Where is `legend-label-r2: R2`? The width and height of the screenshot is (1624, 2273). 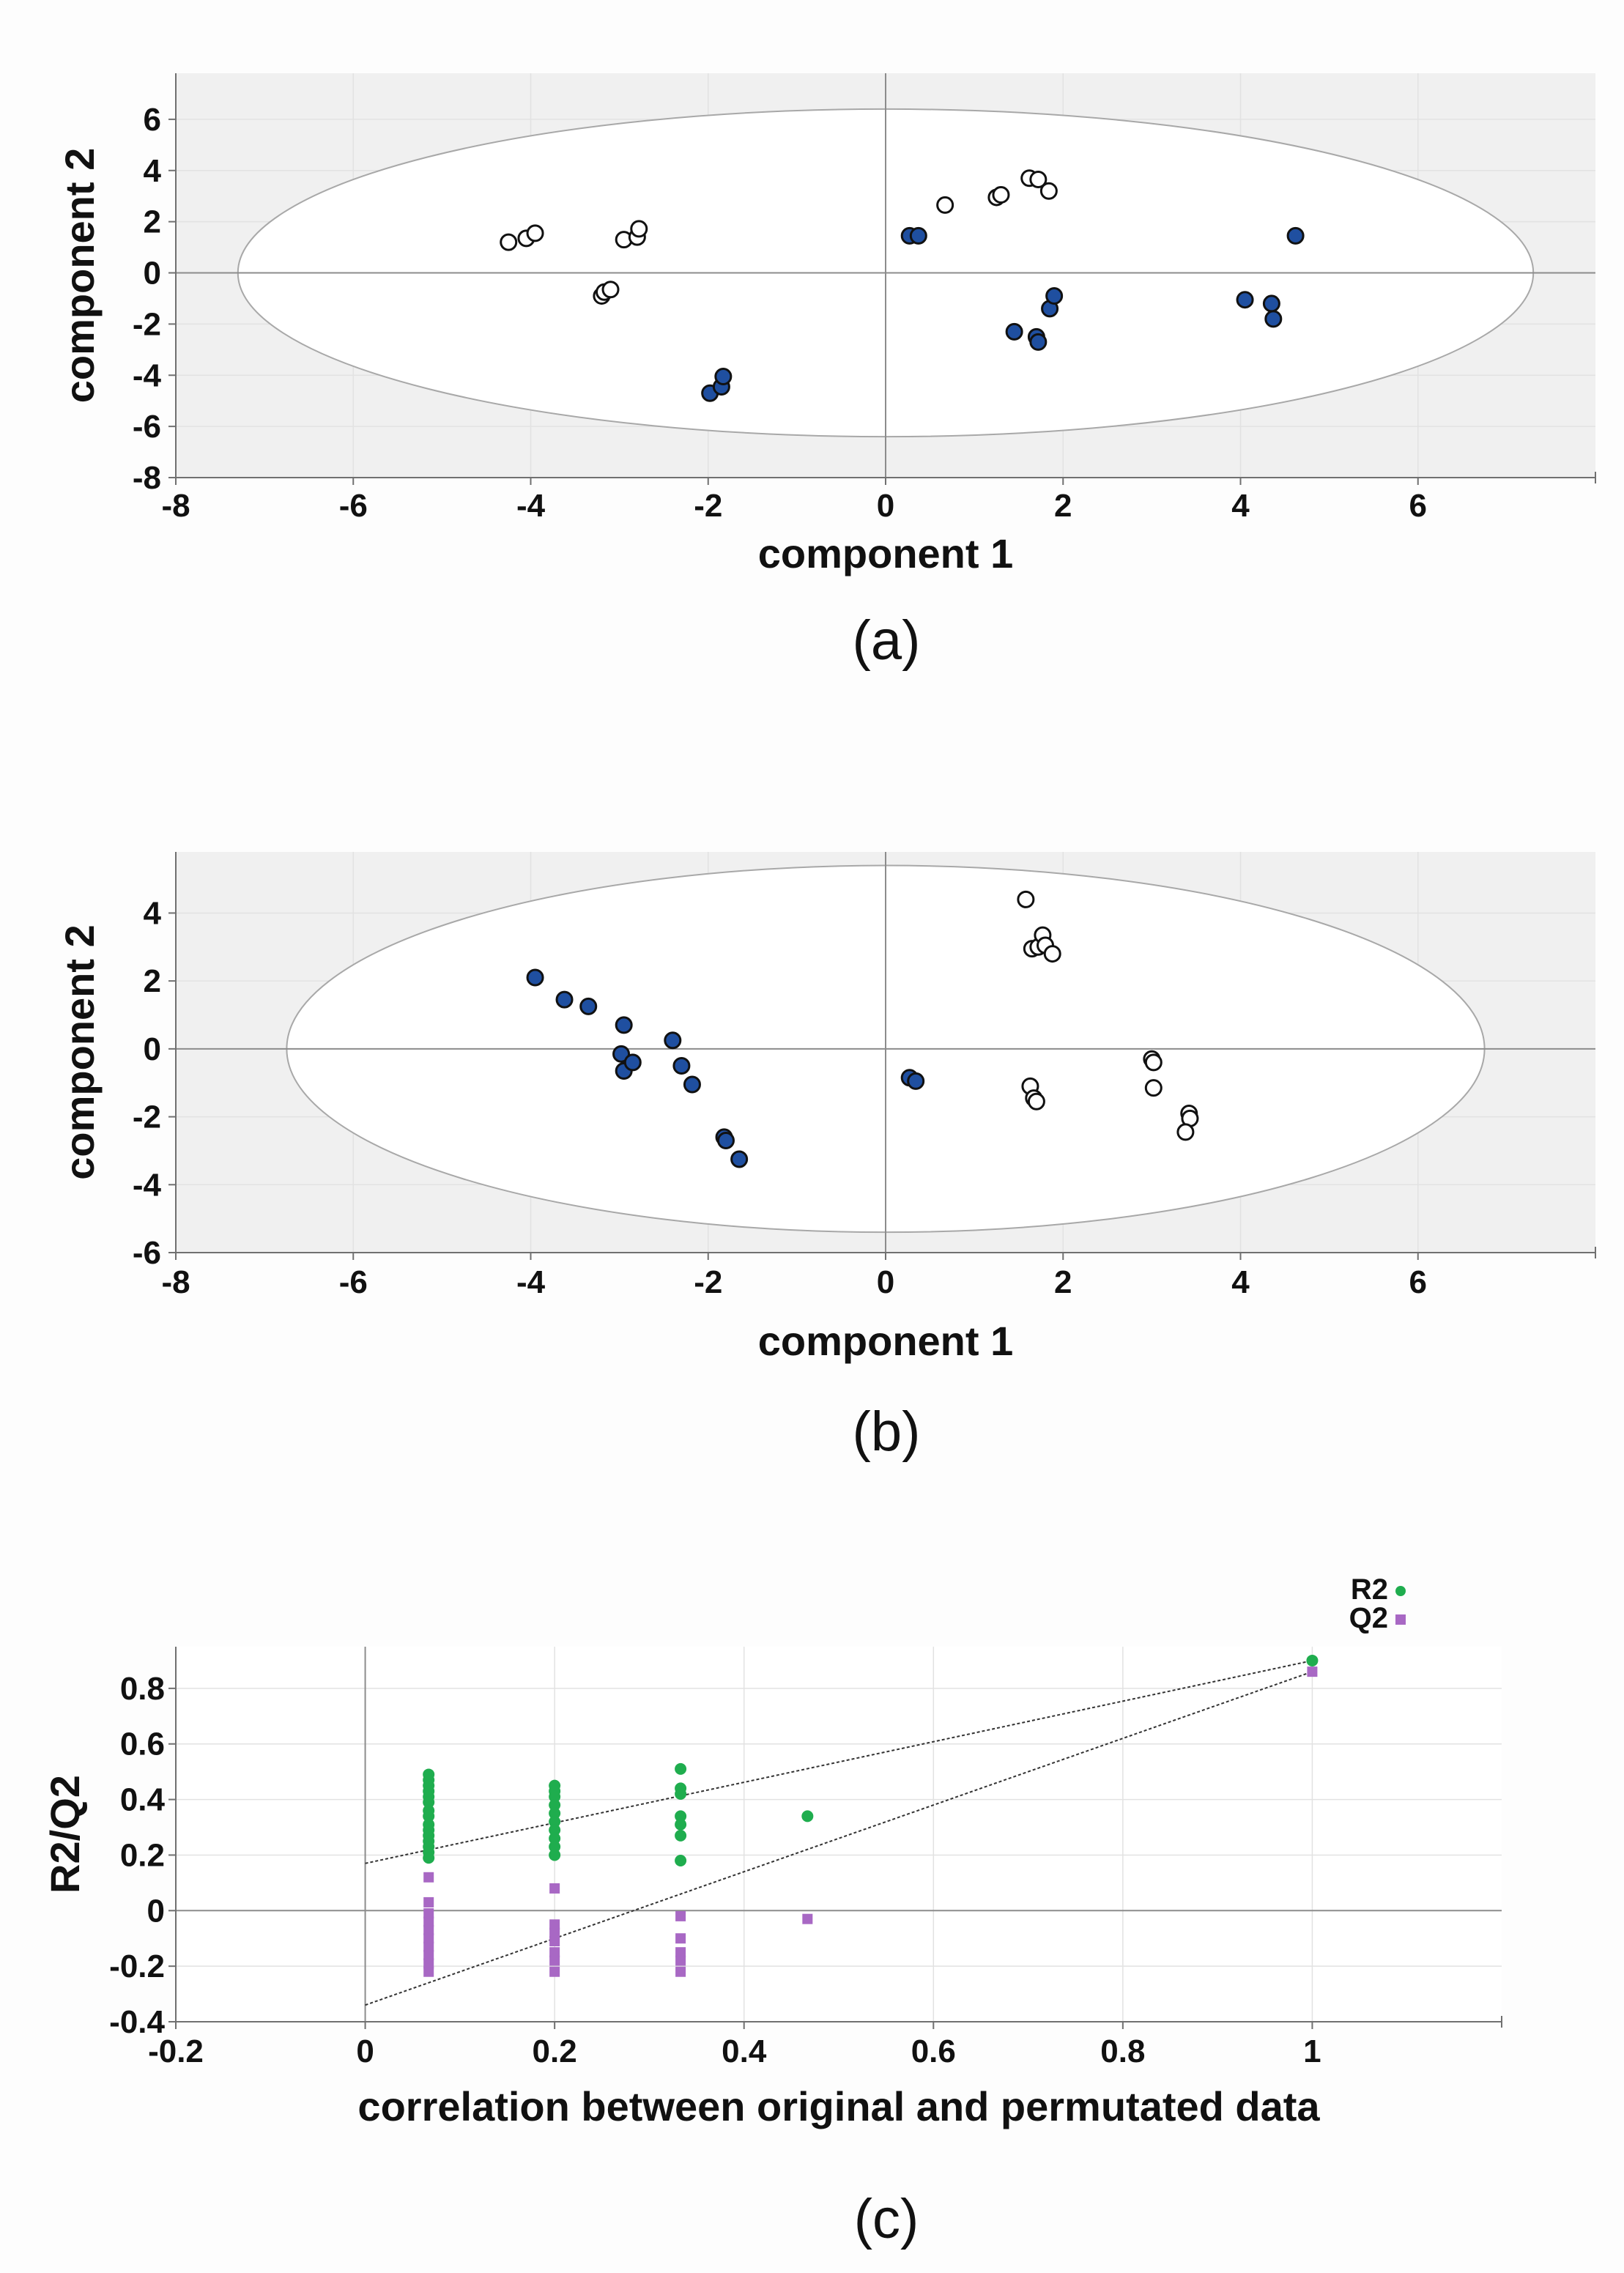
legend-label-r2: R2 is located at coordinates (1369, 1590).